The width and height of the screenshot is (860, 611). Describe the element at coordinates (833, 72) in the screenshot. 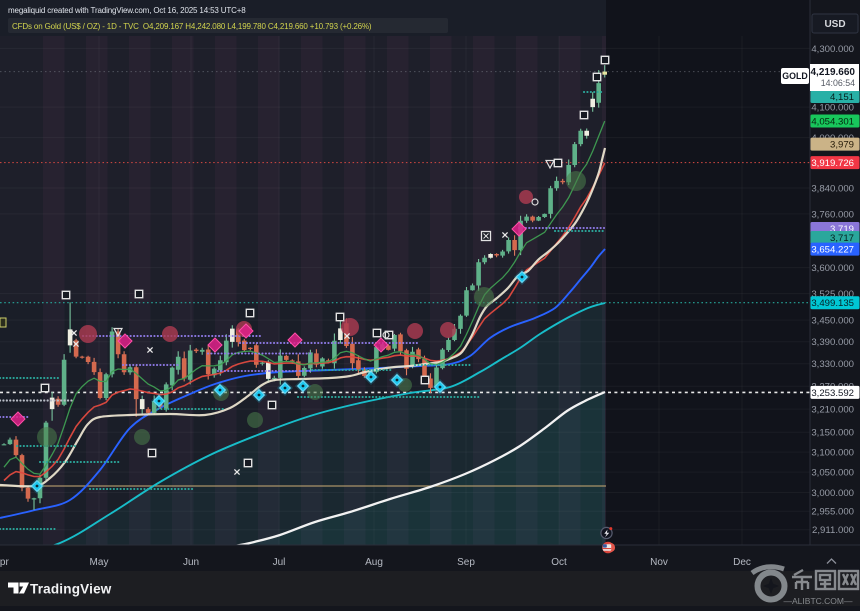

I see `svg-text: 4,219.660` at that location.